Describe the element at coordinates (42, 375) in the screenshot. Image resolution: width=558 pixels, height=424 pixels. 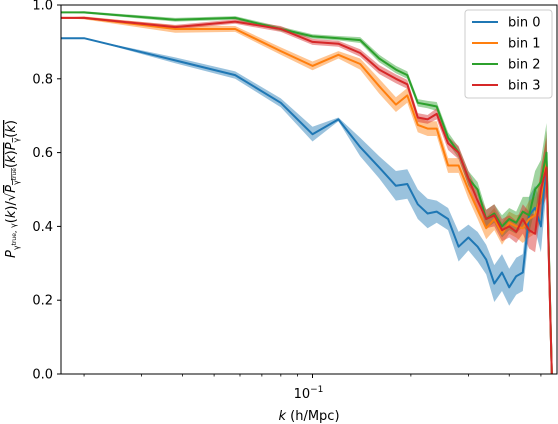
I see `y-tick-label: 0.0` at that location.